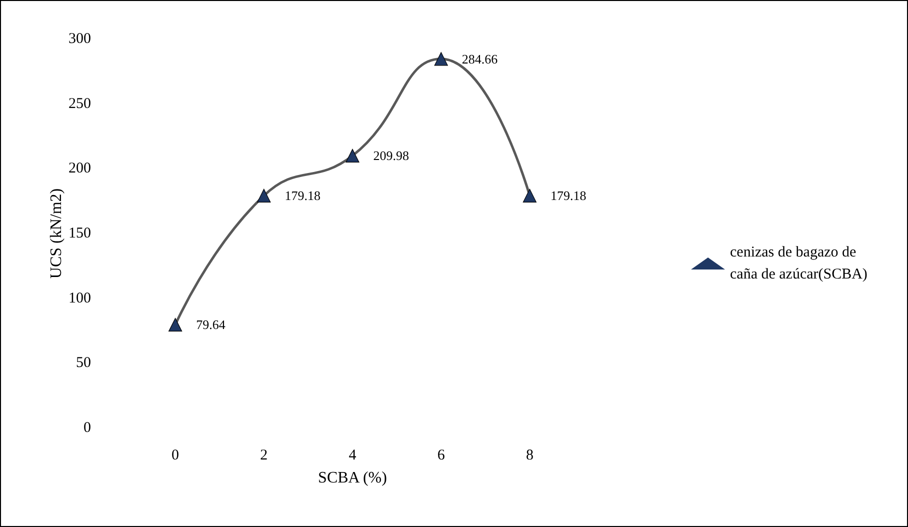 This screenshot has width=908, height=527. I want to click on x-tick-label: 4, so click(352, 456).